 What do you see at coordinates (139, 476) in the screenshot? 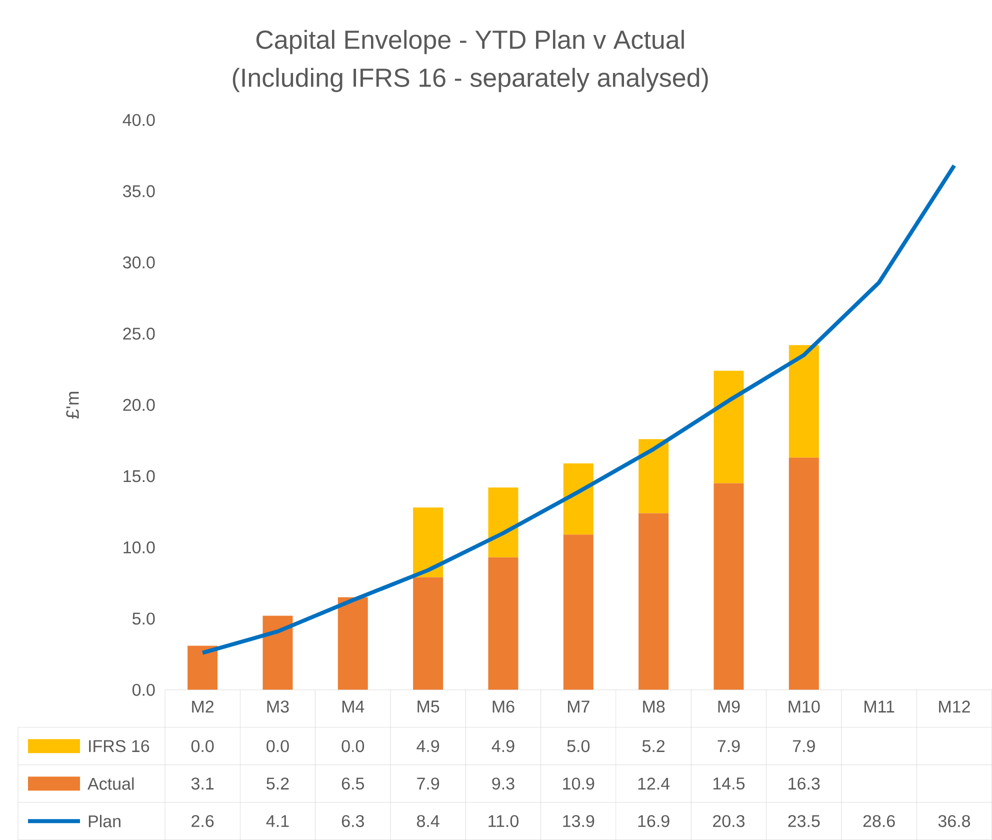
I see `y-tick-label: 15.0` at bounding box center [139, 476].